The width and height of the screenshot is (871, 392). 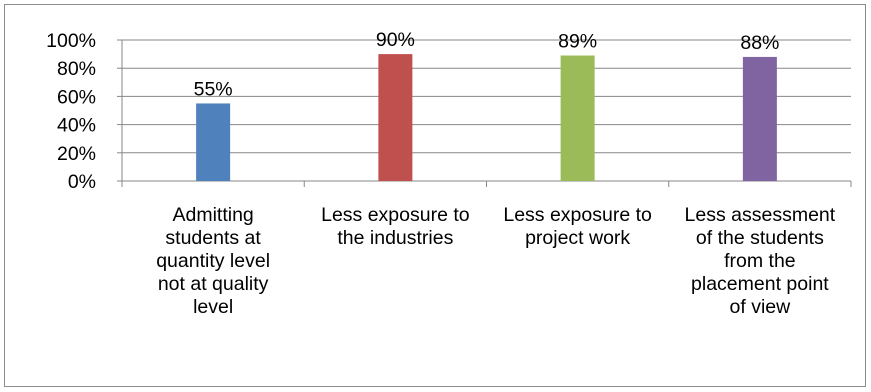 I want to click on y-tick-label: 20%, so click(x=76, y=154).